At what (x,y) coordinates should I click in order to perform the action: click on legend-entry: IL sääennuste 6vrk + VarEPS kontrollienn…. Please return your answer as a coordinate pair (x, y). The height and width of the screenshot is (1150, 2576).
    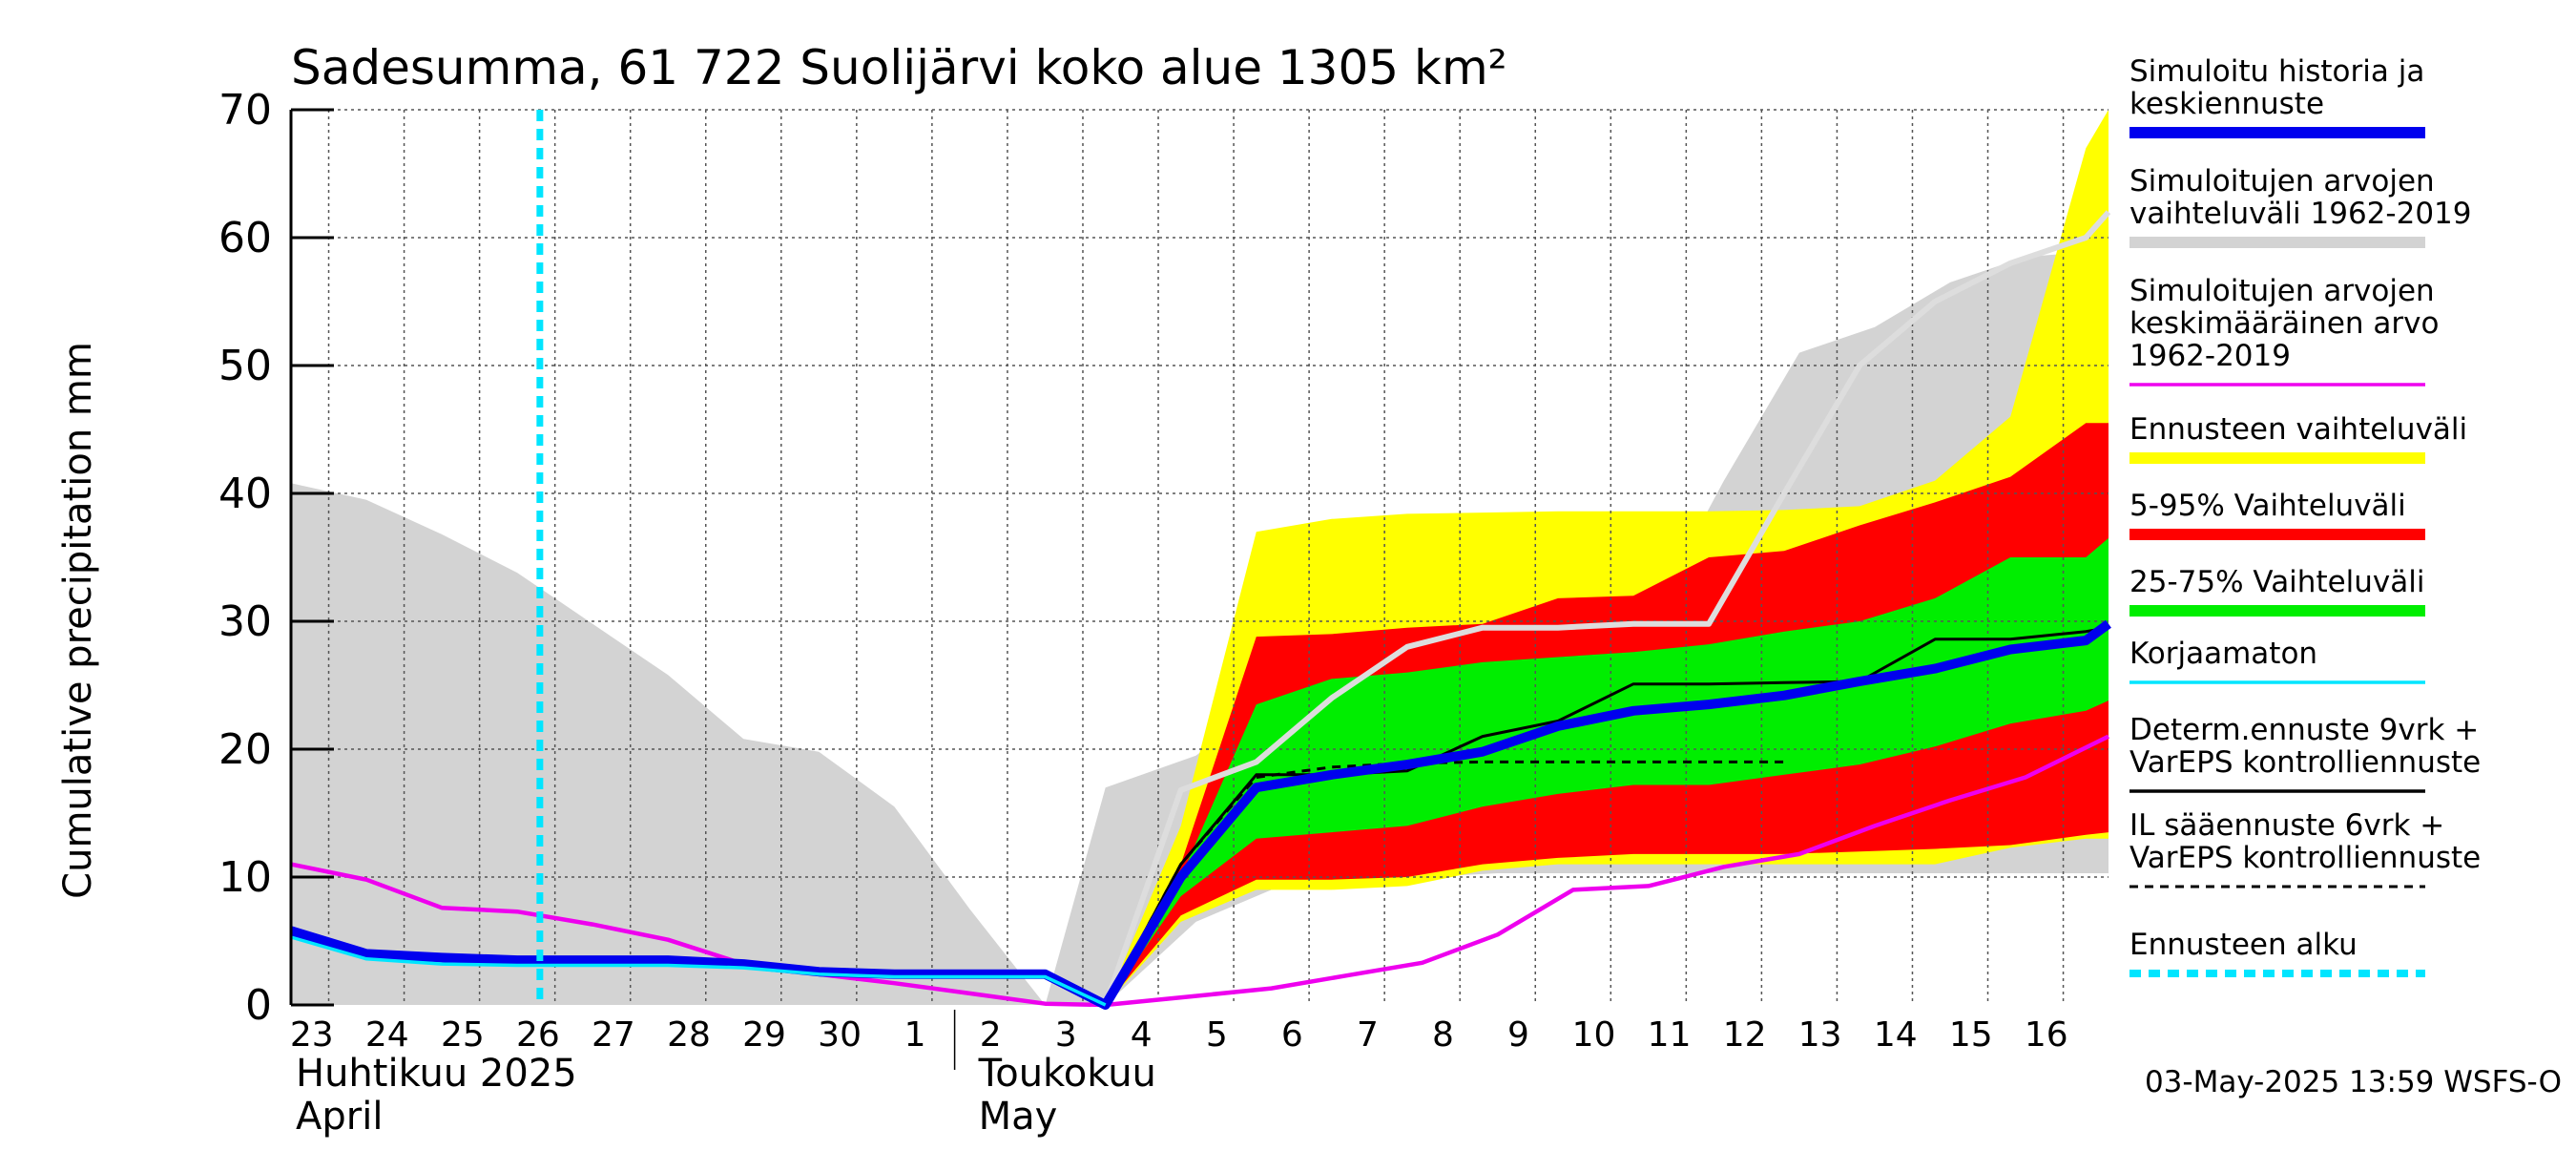
    Looking at the image, I should click on (2305, 848).